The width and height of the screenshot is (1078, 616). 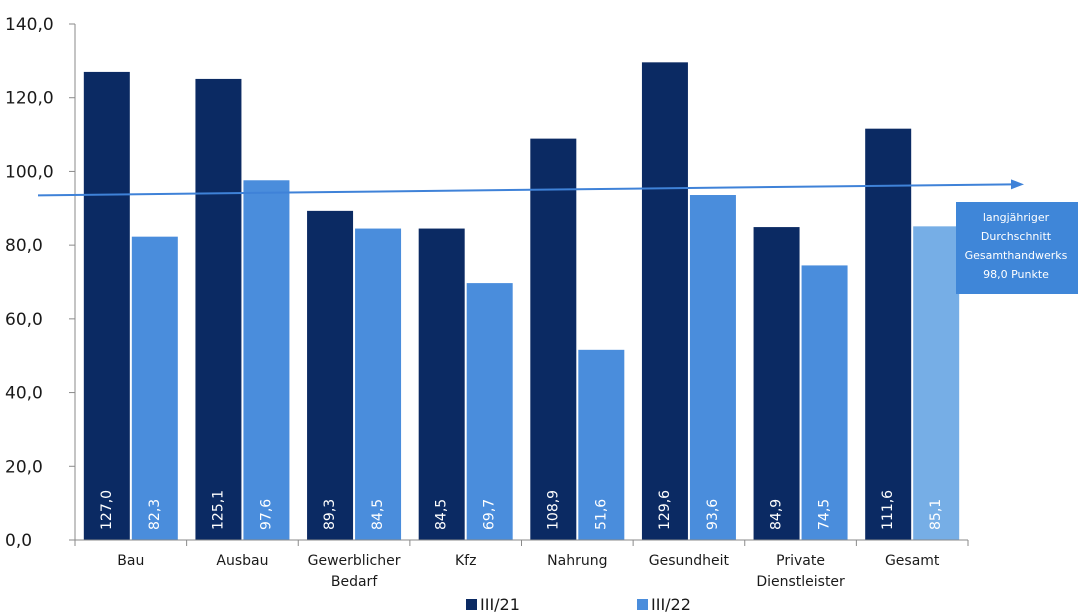 What do you see at coordinates (24, 394) in the screenshot?
I see `y-tick-label: 40,0` at bounding box center [24, 394].